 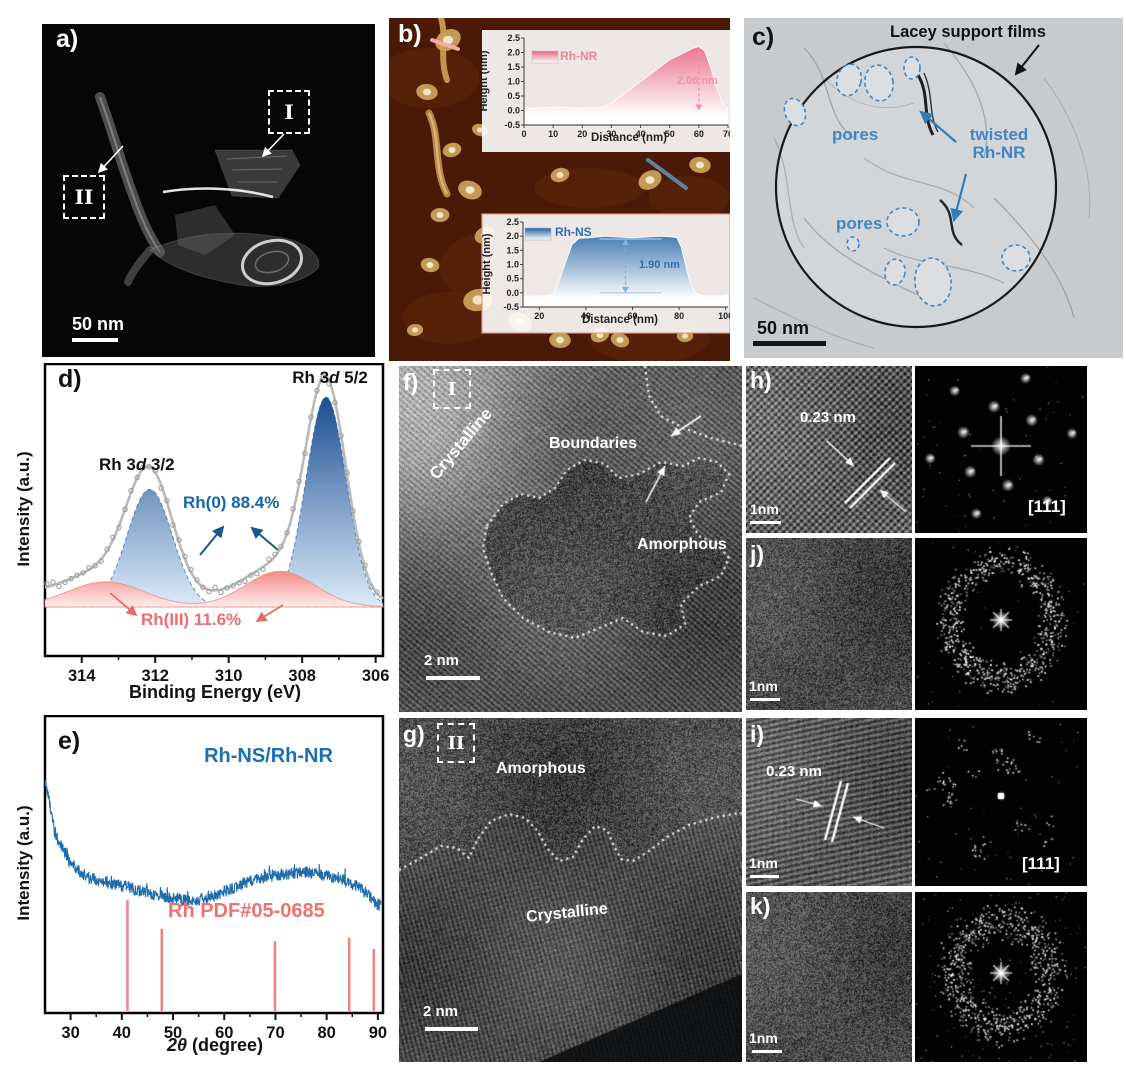 I want to click on fft-spots-111-i, so click(x=1001, y=802).